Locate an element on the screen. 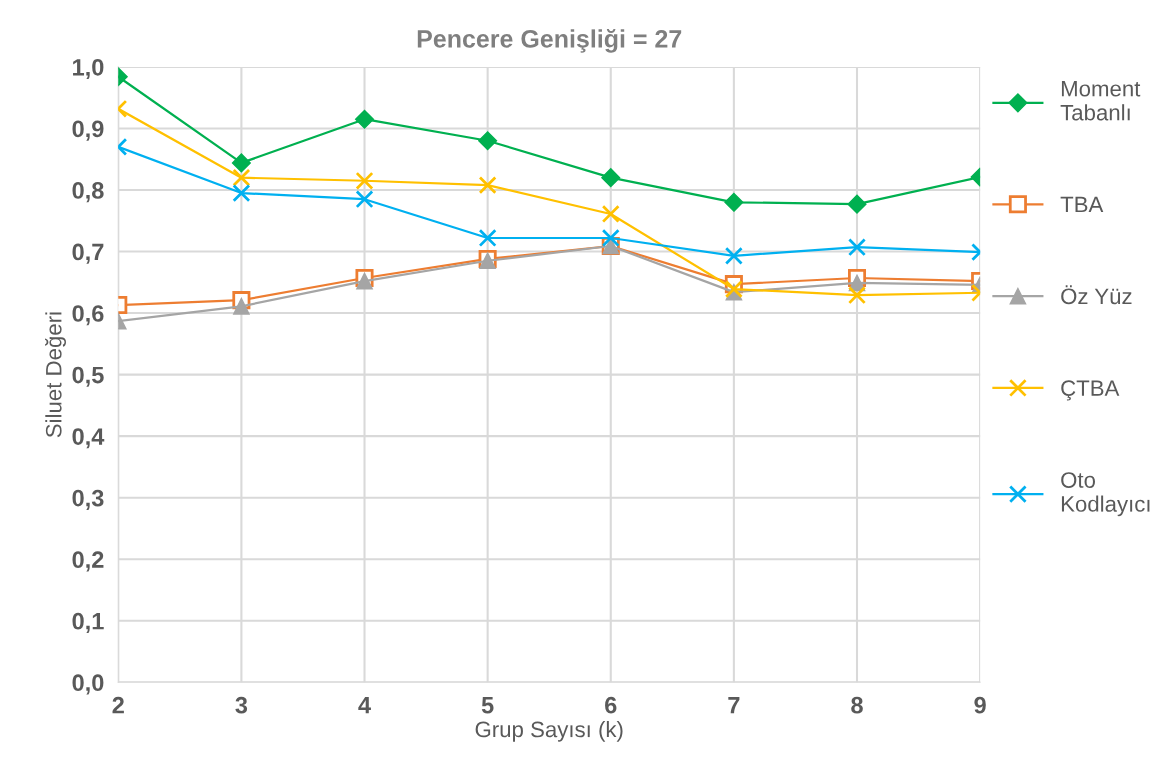 This screenshot has width=1171, height=778. legend-label: Öz Yüz is located at coordinates (1096, 295).